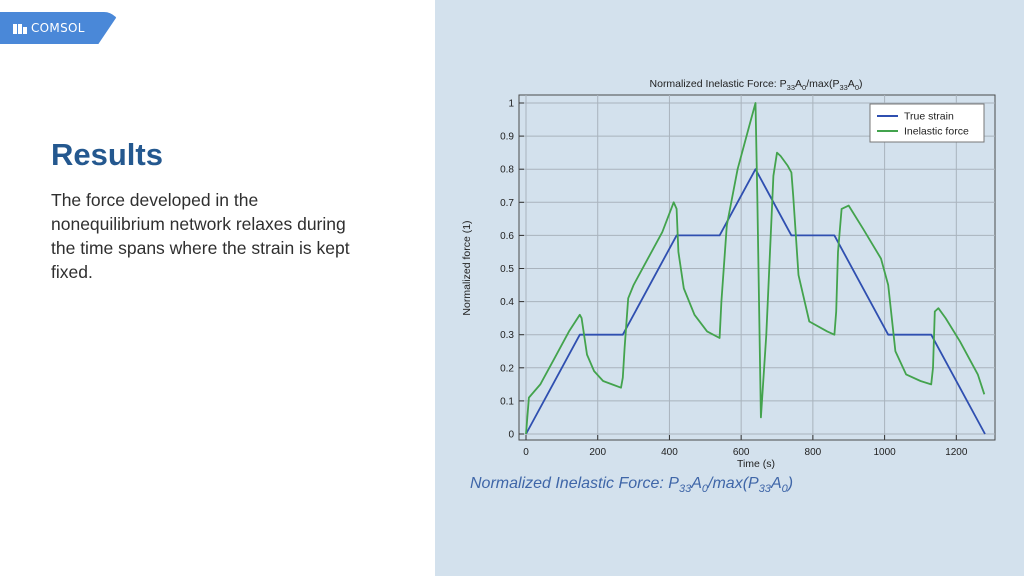 The width and height of the screenshot is (1024, 576). Describe the element at coordinates (507, 203) in the screenshot. I see `y-tick-label: 0.7` at that location.